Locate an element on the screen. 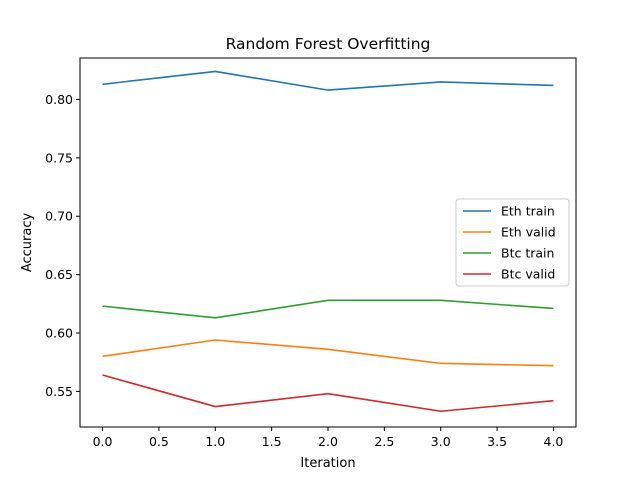  legend-box is located at coordinates (512, 242).